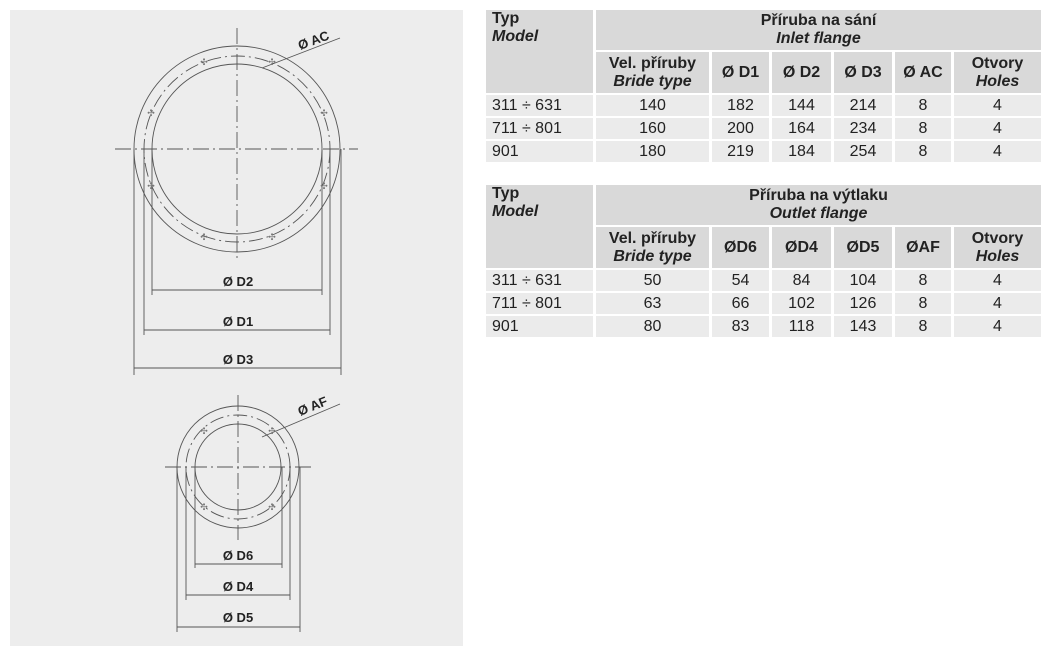 This screenshot has width=1053, height=656. I want to click on column-header-label: Ø D1, so click(740, 72).